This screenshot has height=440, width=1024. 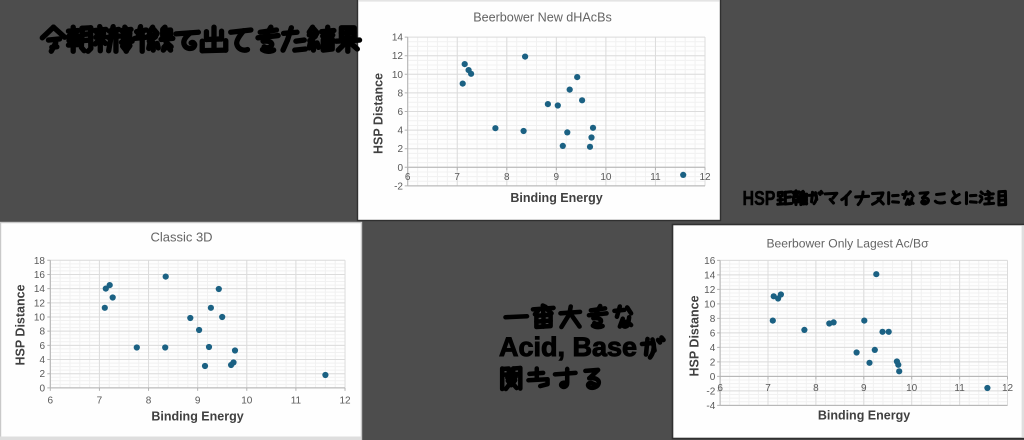 What do you see at coordinates (40, 261) in the screenshot?
I see `svg-text: 18` at bounding box center [40, 261].